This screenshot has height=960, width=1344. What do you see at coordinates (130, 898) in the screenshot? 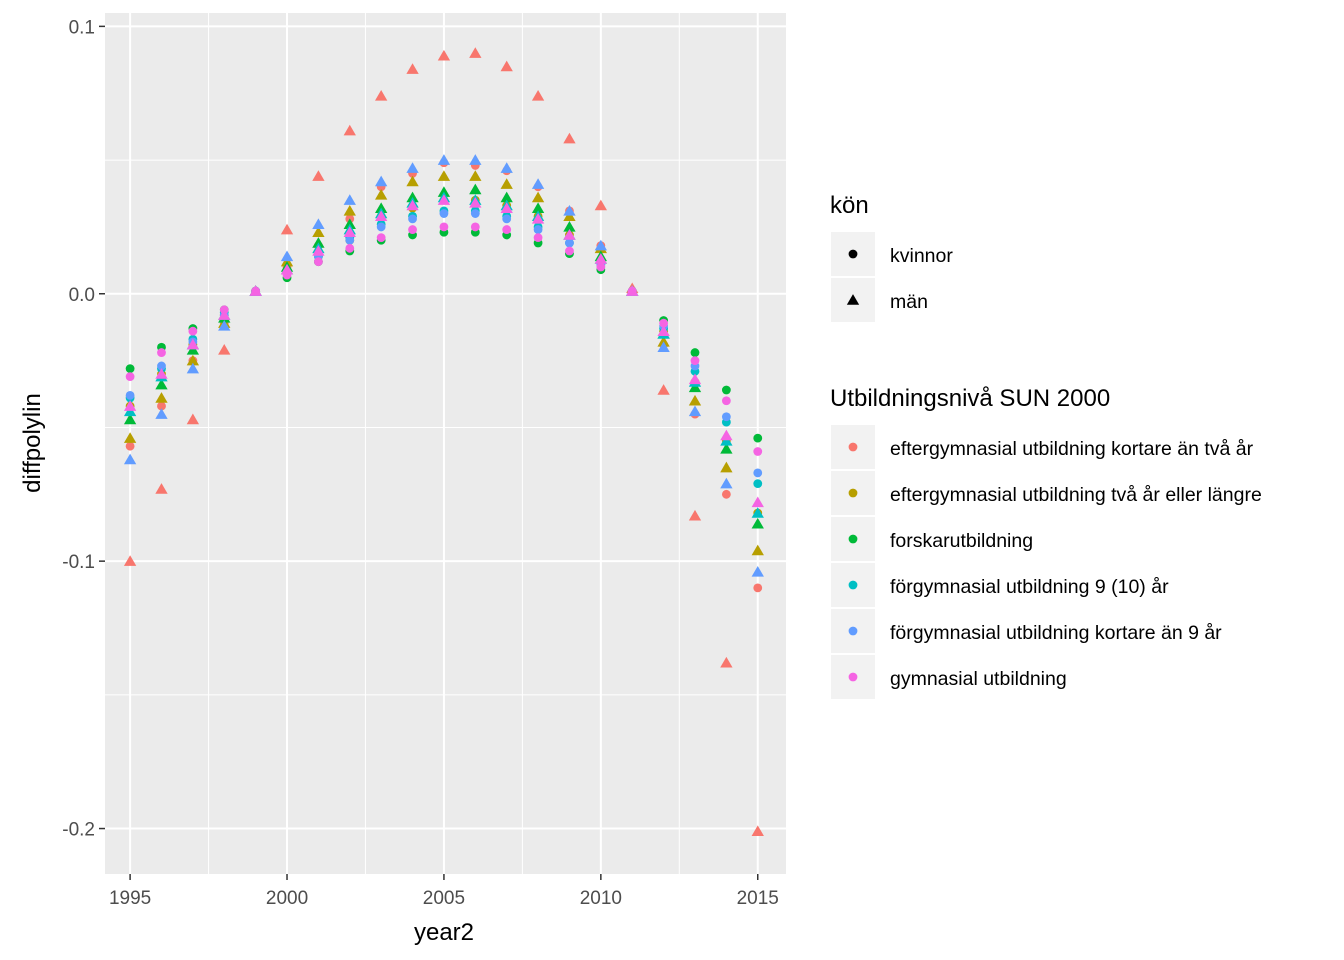
I see `x-tick-label: 1995` at bounding box center [130, 898].